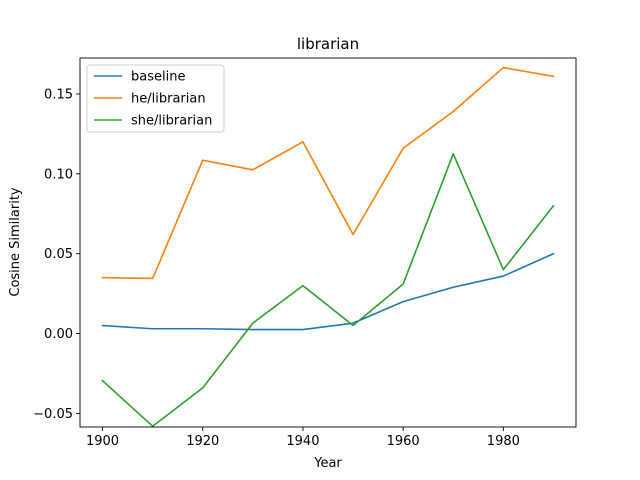 The height and width of the screenshot is (480, 640). I want to click on series-line-baseline, so click(328, 291).